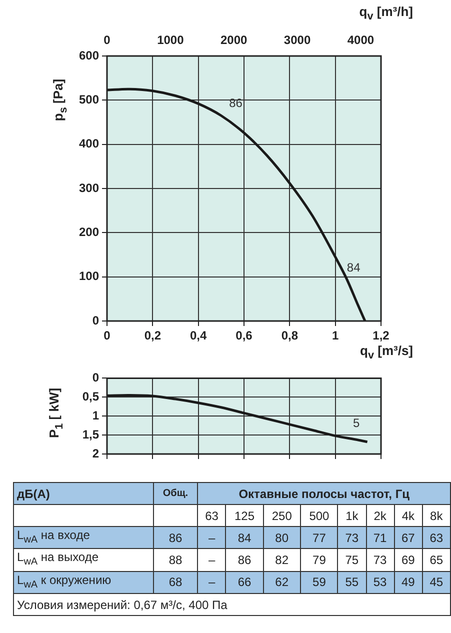 The height and width of the screenshot is (633, 451). What do you see at coordinates (352, 560) in the screenshot?
I see `text: 75` at bounding box center [352, 560].